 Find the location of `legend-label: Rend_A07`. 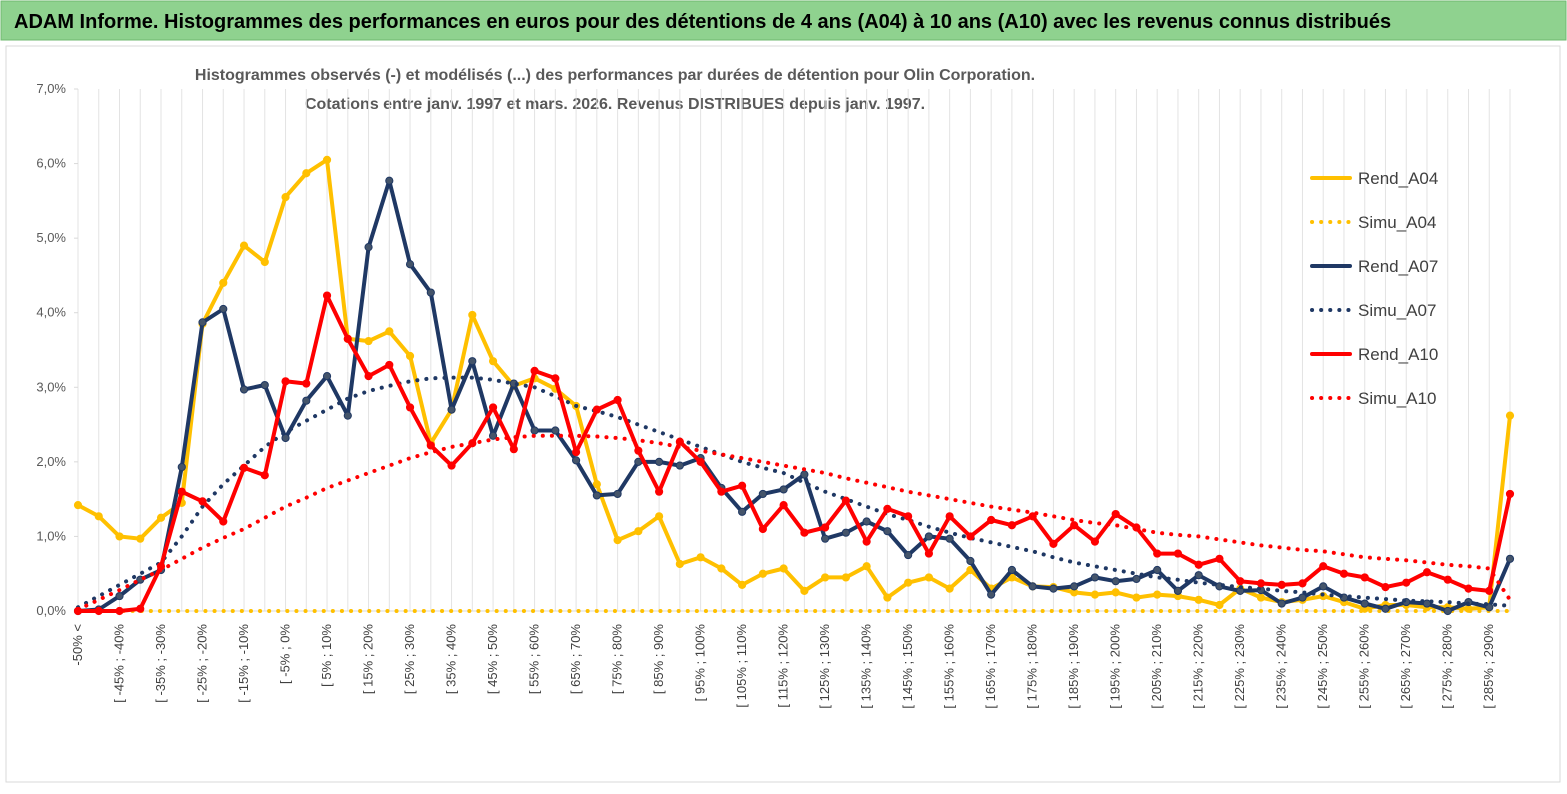

legend-label: Rend_A07 is located at coordinates (1398, 266).